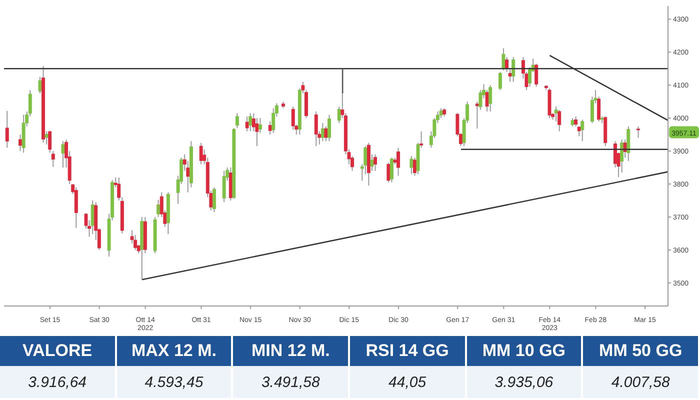  I want to click on category-label: MM 50 GG, so click(640, 351).